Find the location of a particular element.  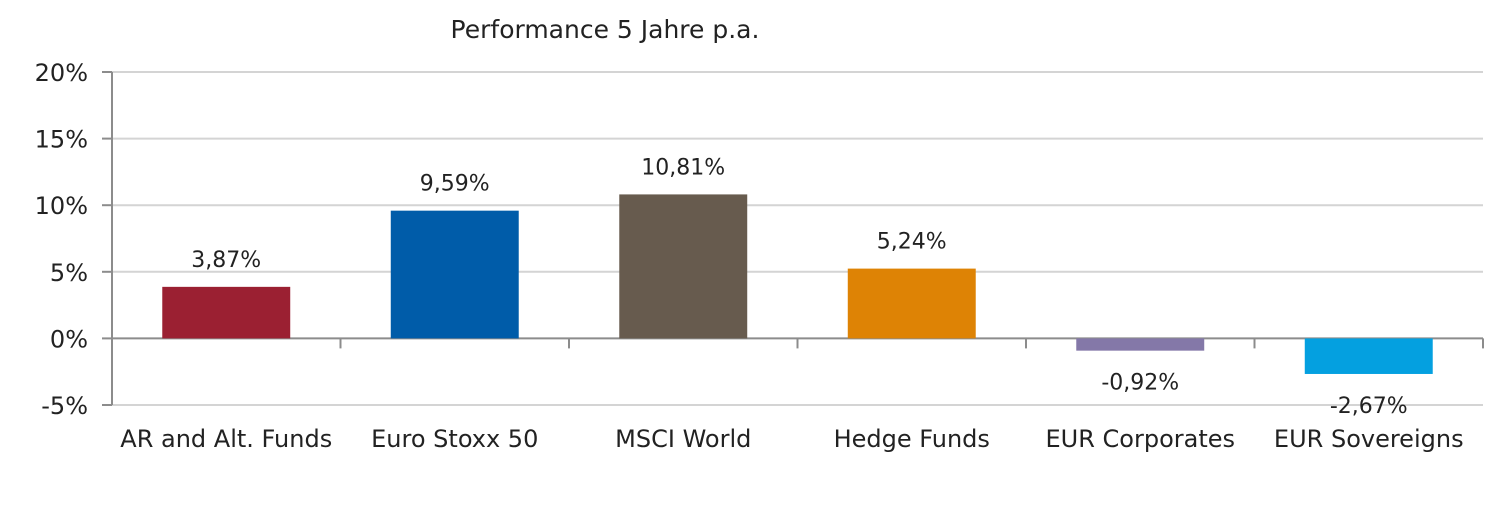

data-label: -2,67% is located at coordinates (1369, 406).